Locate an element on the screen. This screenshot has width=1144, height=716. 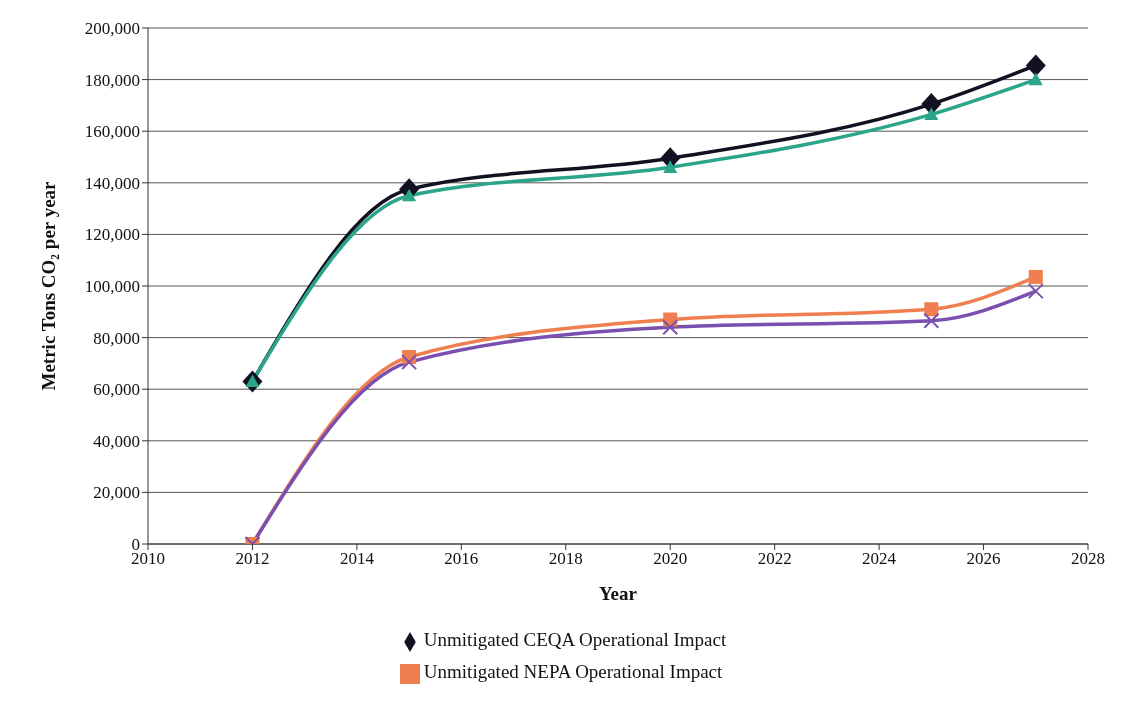
legend-label: Unmitigated NEPA Operational Impact is located at coordinates (573, 671).